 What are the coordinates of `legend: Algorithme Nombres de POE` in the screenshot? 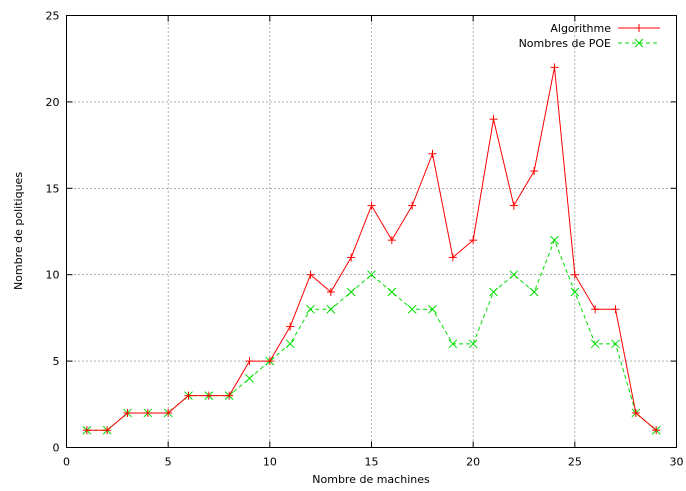 It's located at (589, 36).